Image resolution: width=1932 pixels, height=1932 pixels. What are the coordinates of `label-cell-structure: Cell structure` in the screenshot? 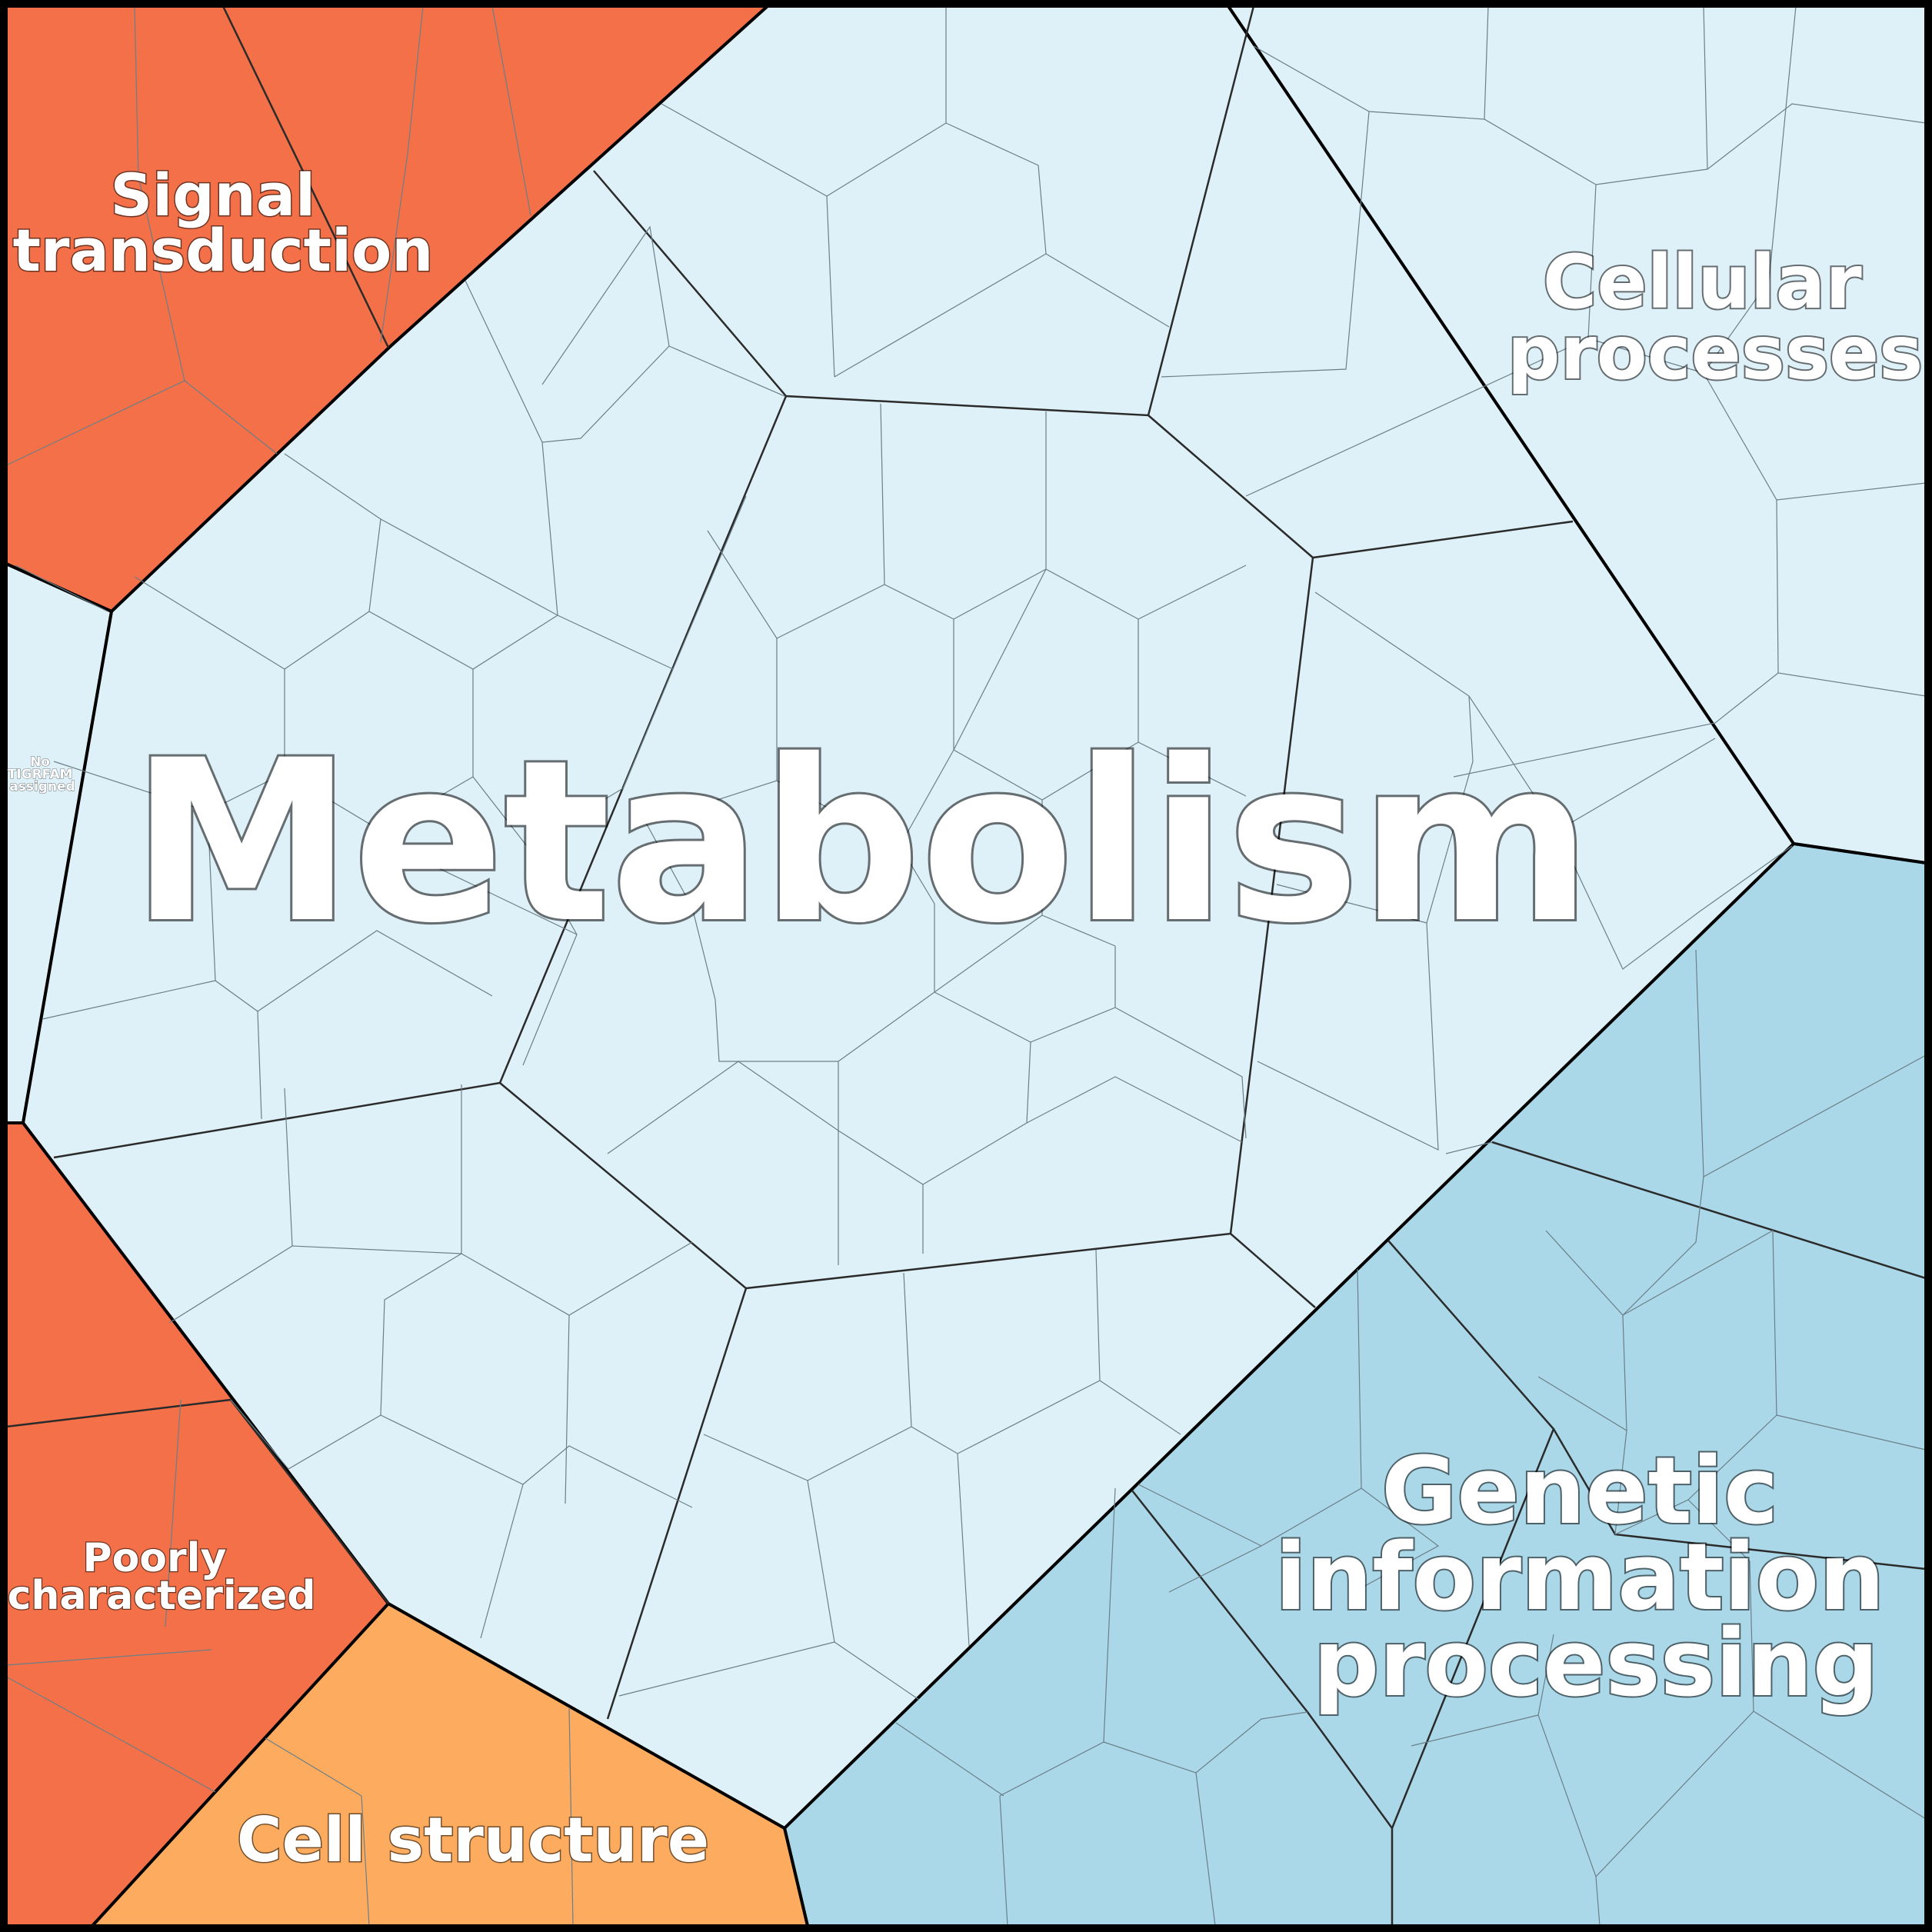 It's located at (473, 1840).